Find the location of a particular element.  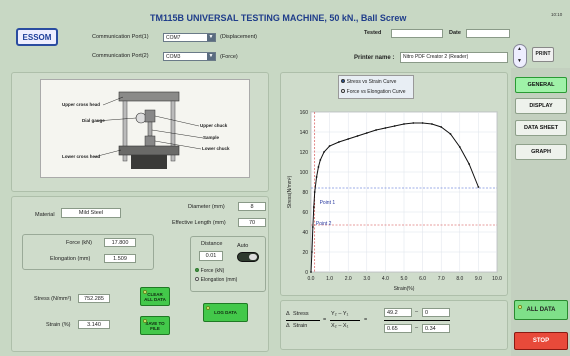

label-sample: Sample is located at coordinates (211, 137).